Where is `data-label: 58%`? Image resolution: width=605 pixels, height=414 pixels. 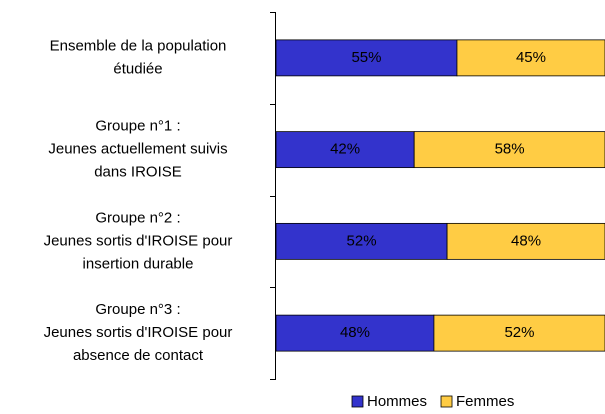 data-label: 58% is located at coordinates (510, 149).